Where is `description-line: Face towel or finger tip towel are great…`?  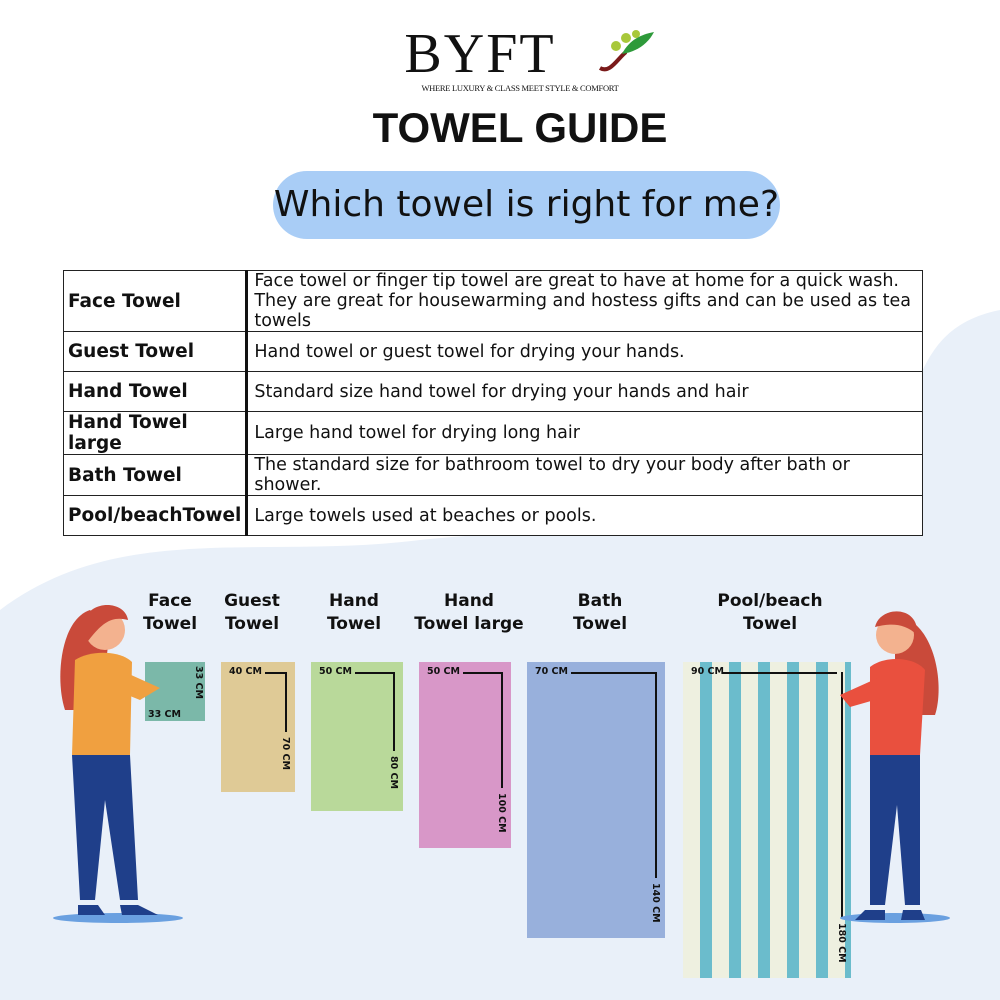
description-line: Face towel or finger tip towel are great… is located at coordinates (576, 281).